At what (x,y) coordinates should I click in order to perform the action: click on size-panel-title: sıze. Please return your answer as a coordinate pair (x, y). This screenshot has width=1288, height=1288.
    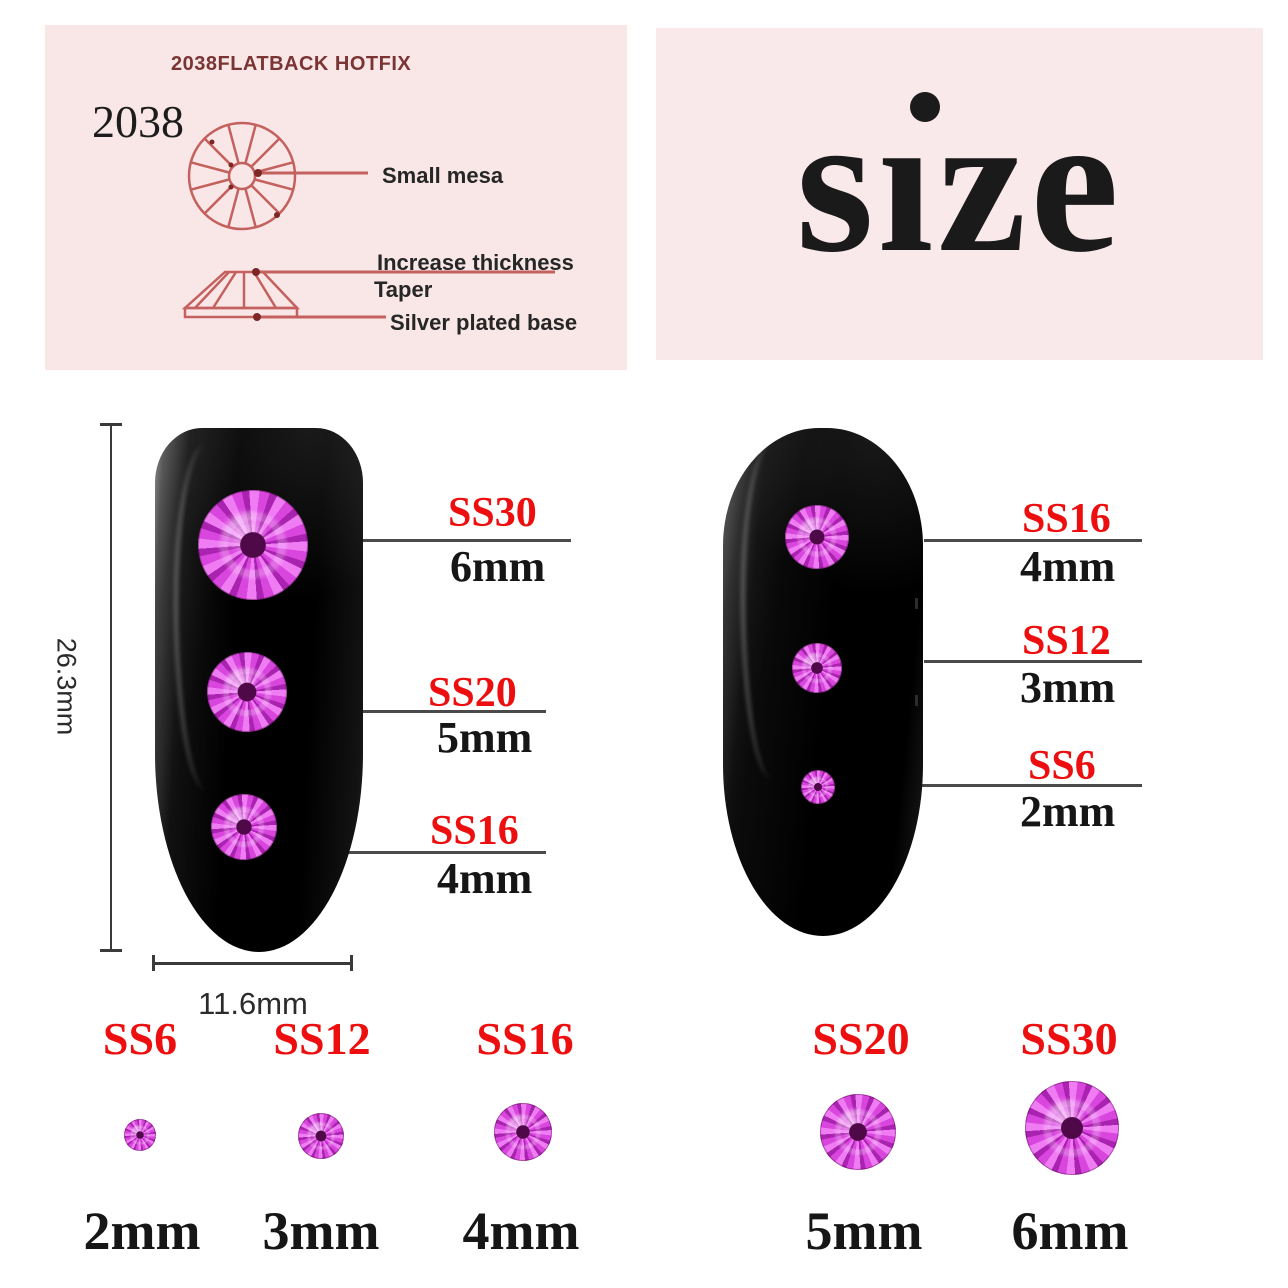
    Looking at the image, I should click on (959, 183).